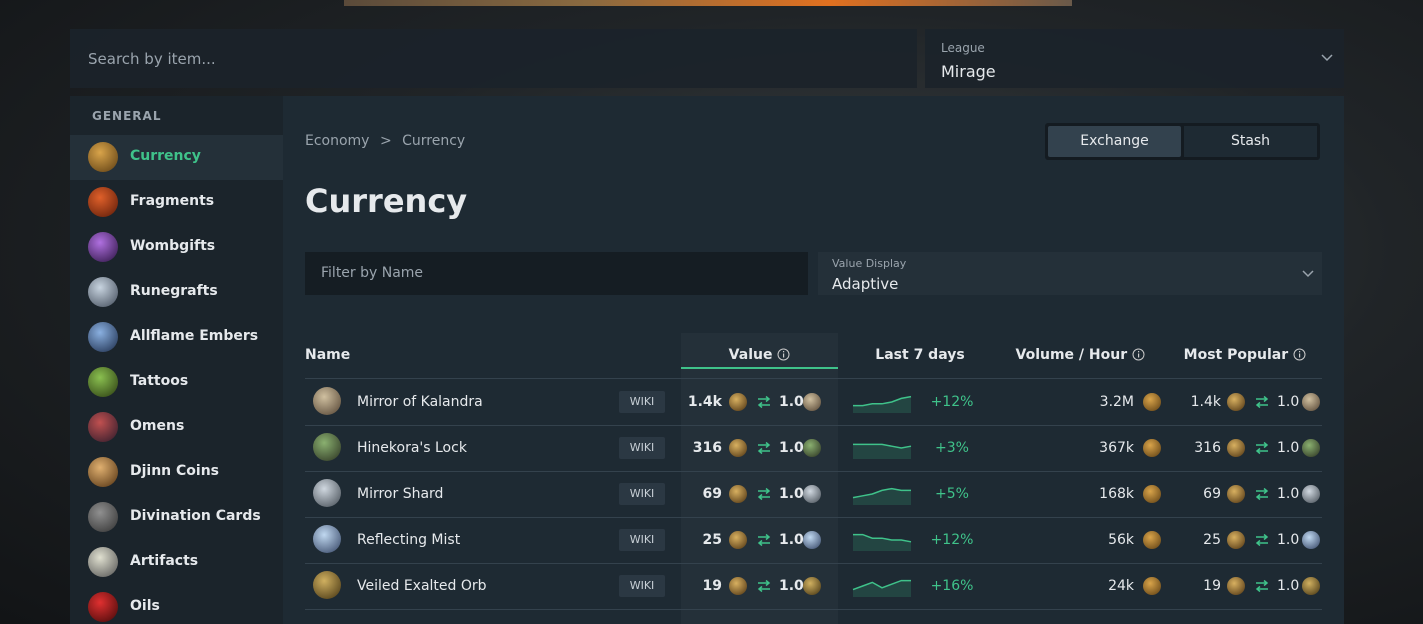 This screenshot has width=1423, height=624. Describe the element at coordinates (409, 540) in the screenshot. I see `item-name: Reflecting Mist` at that location.